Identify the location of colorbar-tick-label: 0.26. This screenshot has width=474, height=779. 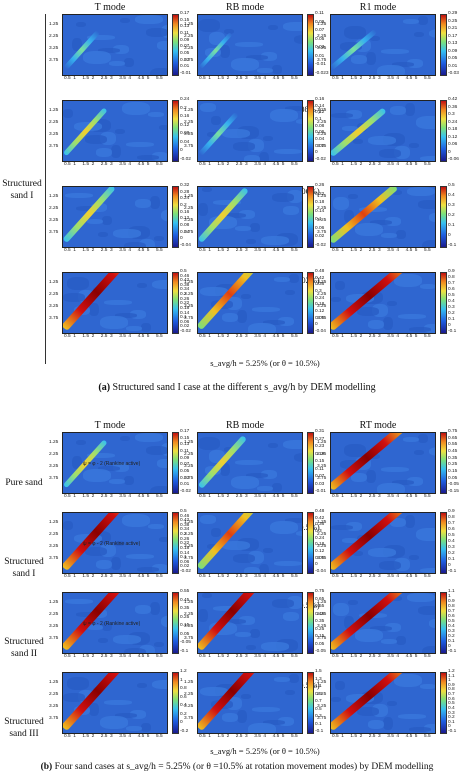
(320, 185).